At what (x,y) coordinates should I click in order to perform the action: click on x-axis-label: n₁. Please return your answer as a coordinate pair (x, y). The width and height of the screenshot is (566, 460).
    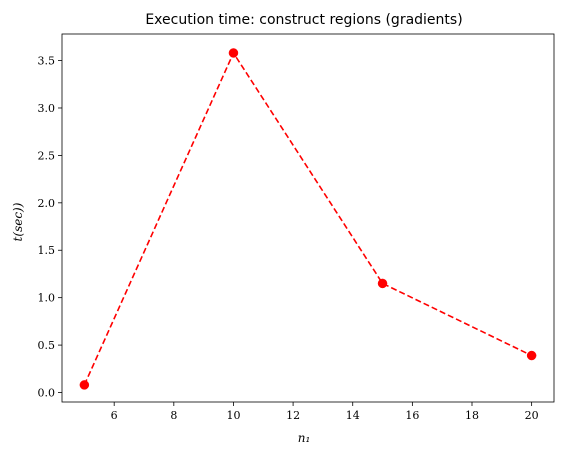
    Looking at the image, I should click on (304, 438).